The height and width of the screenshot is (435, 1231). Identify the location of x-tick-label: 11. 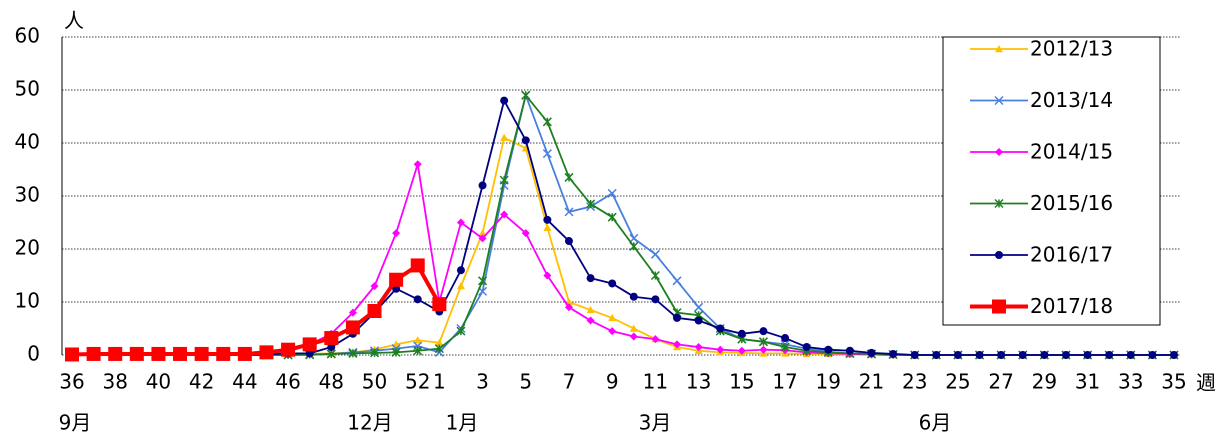
(655, 382).